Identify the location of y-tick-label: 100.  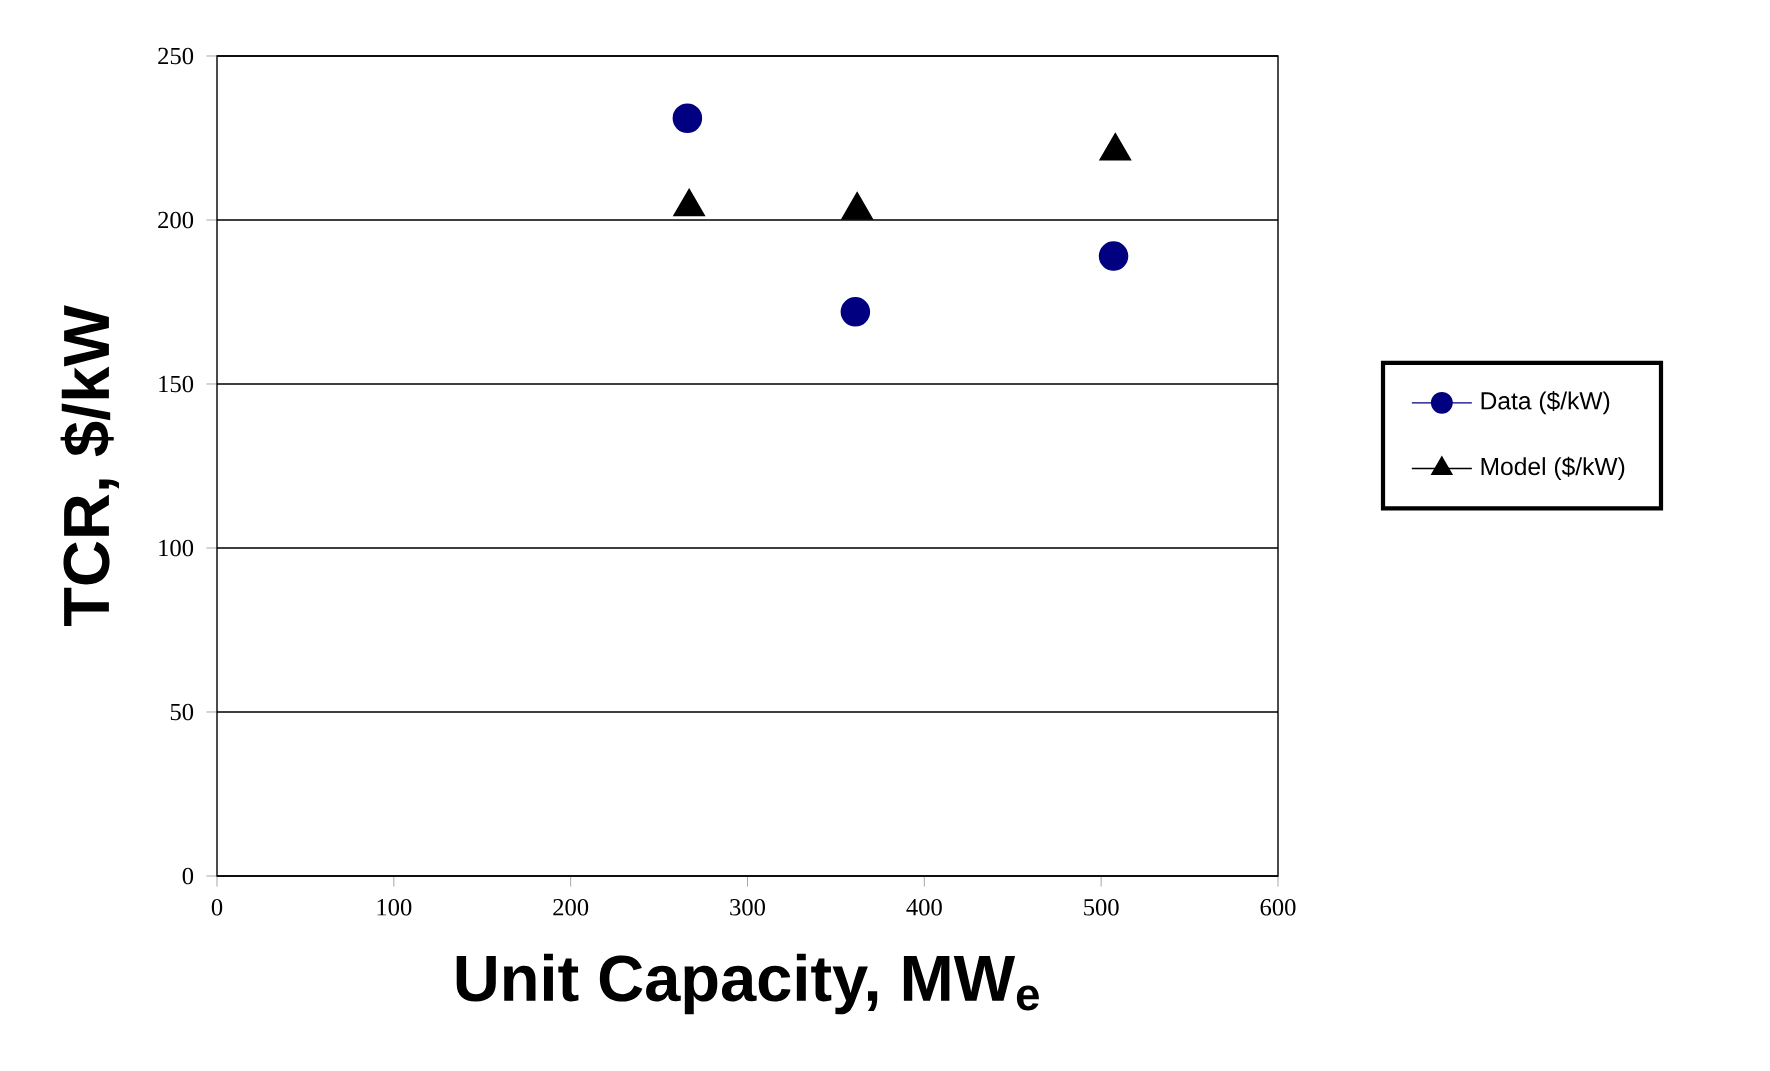
(176, 548).